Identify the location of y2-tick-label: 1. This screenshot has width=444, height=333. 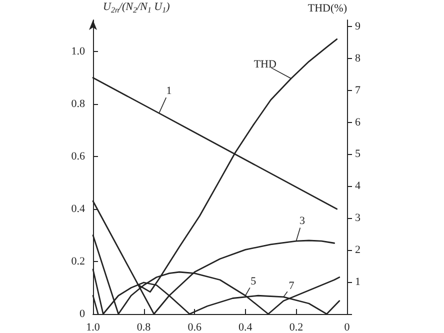
(357, 282).